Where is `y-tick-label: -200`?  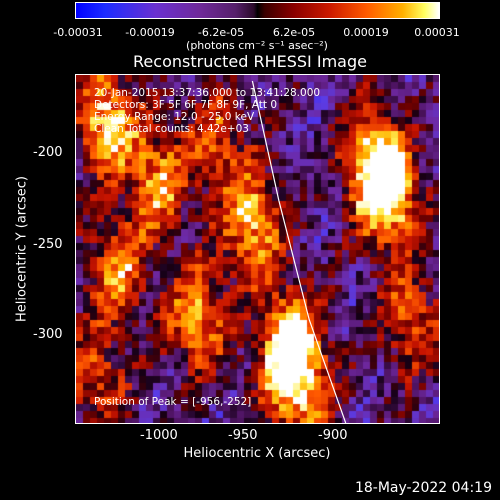
y-tick-label: -200 is located at coordinates (48, 152).